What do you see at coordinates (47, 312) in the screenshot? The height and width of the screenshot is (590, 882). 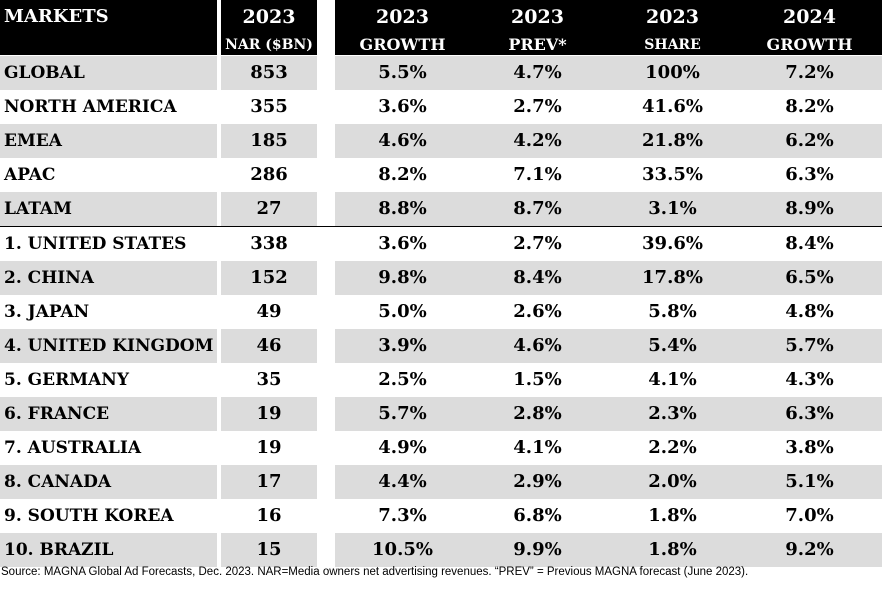 I see `market-name: 3. JAPAN` at bounding box center [47, 312].